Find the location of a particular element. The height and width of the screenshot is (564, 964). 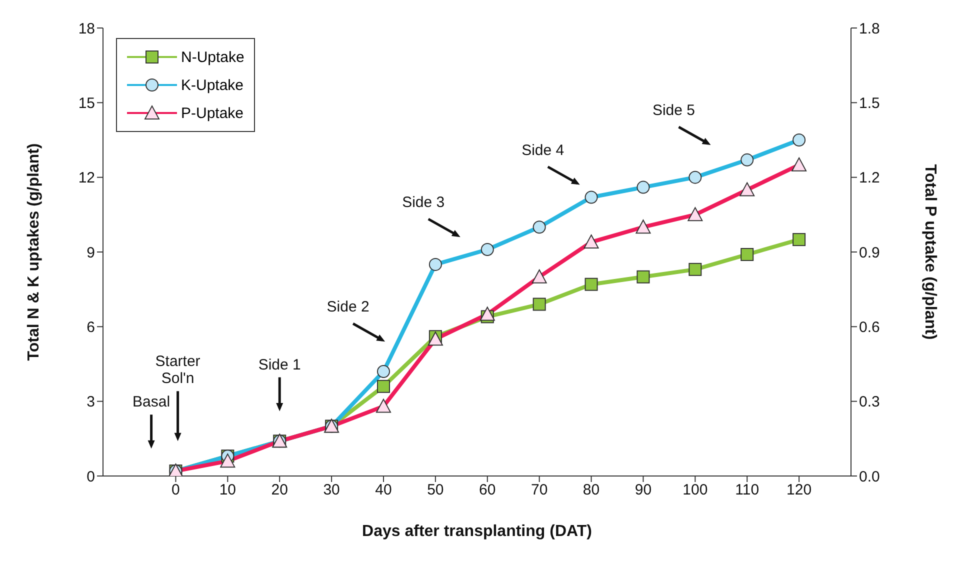

x-tick-label: 100 is located at coordinates (695, 490).